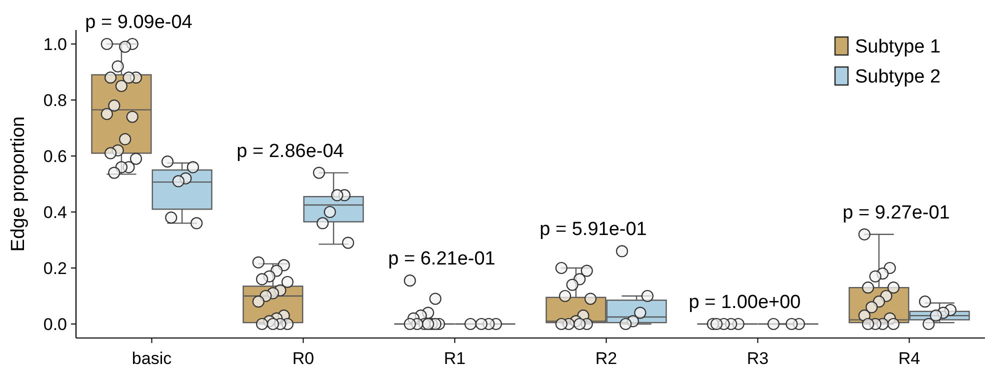  I want to click on annotation: p = 9.27e-01, so click(896, 213).